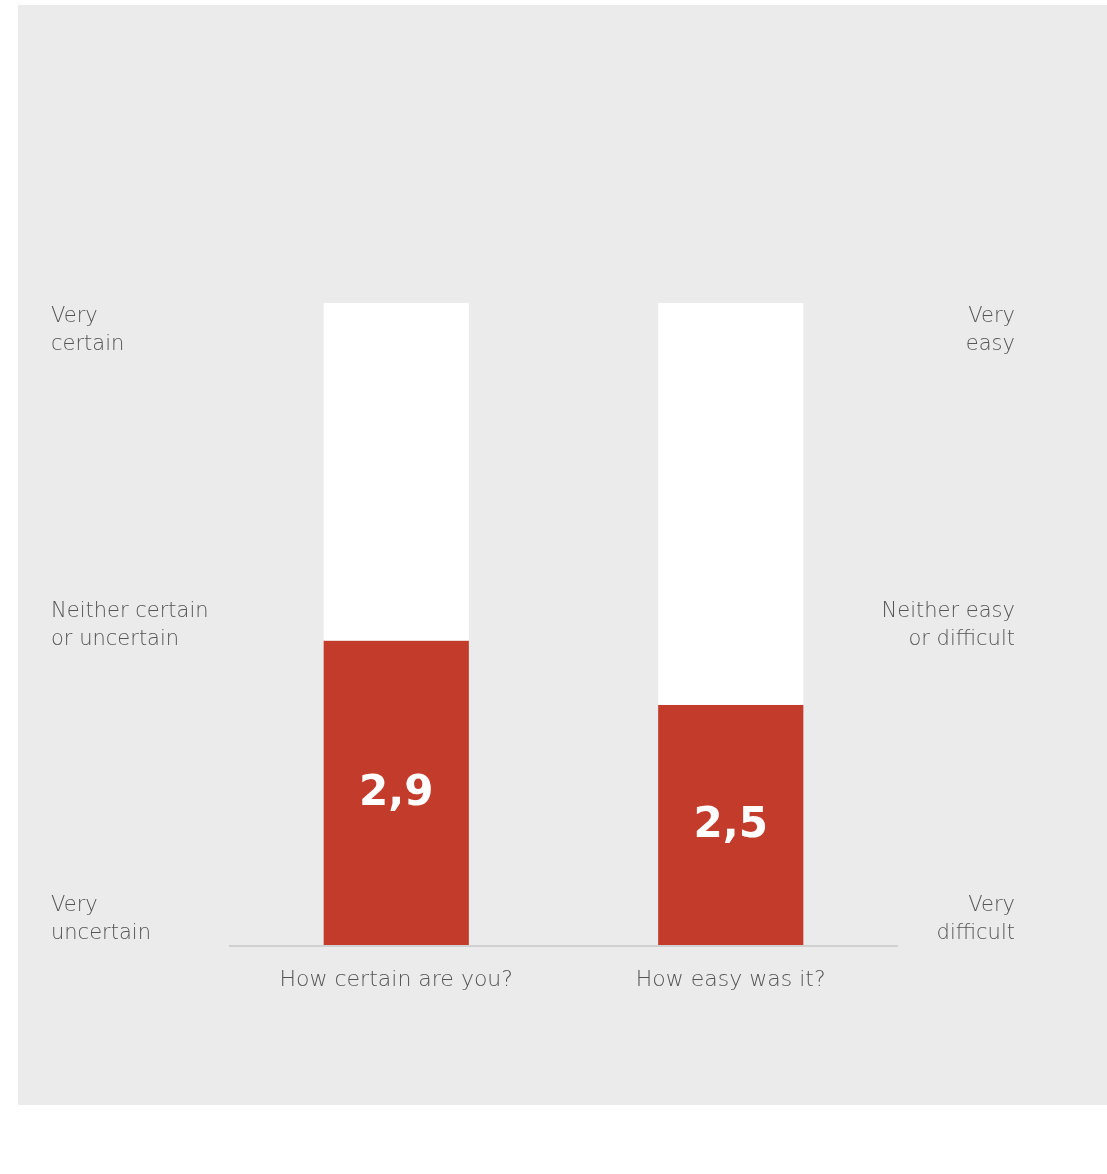  I want to click on annotation: 2,9, so click(396, 790).